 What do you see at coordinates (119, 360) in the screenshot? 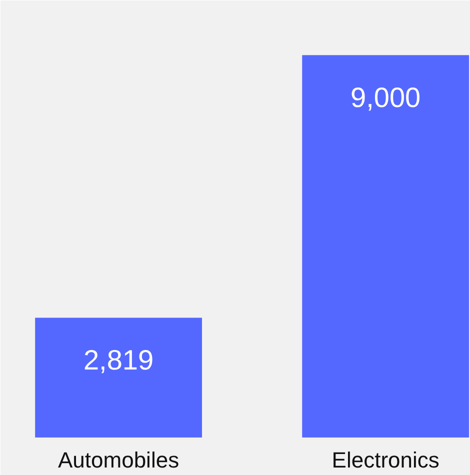
I see `data-label: 2,819` at bounding box center [119, 360].